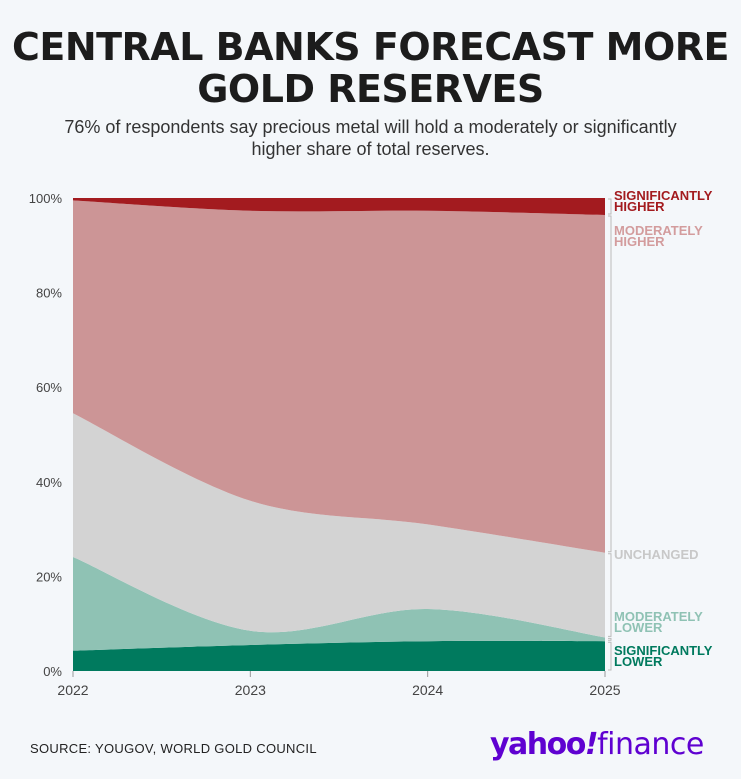 The height and width of the screenshot is (779, 741). What do you see at coordinates (49, 576) in the screenshot?
I see `y-tick-label: 20%` at bounding box center [49, 576].